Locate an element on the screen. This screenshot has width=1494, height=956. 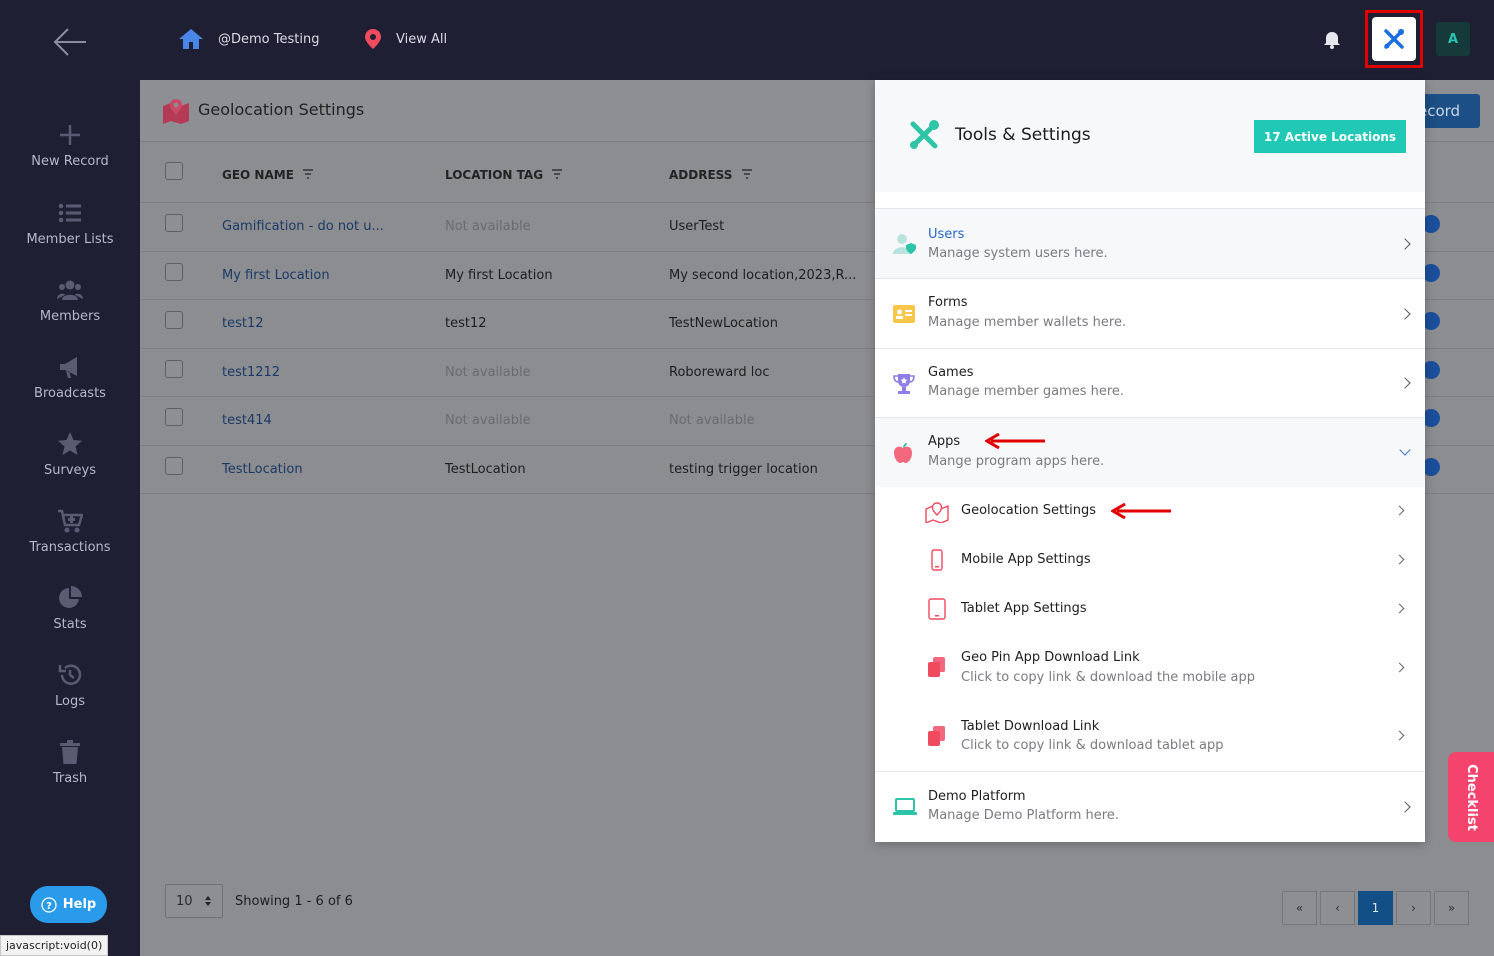
location-tag-cell: My first Location is located at coordinates (499, 275).